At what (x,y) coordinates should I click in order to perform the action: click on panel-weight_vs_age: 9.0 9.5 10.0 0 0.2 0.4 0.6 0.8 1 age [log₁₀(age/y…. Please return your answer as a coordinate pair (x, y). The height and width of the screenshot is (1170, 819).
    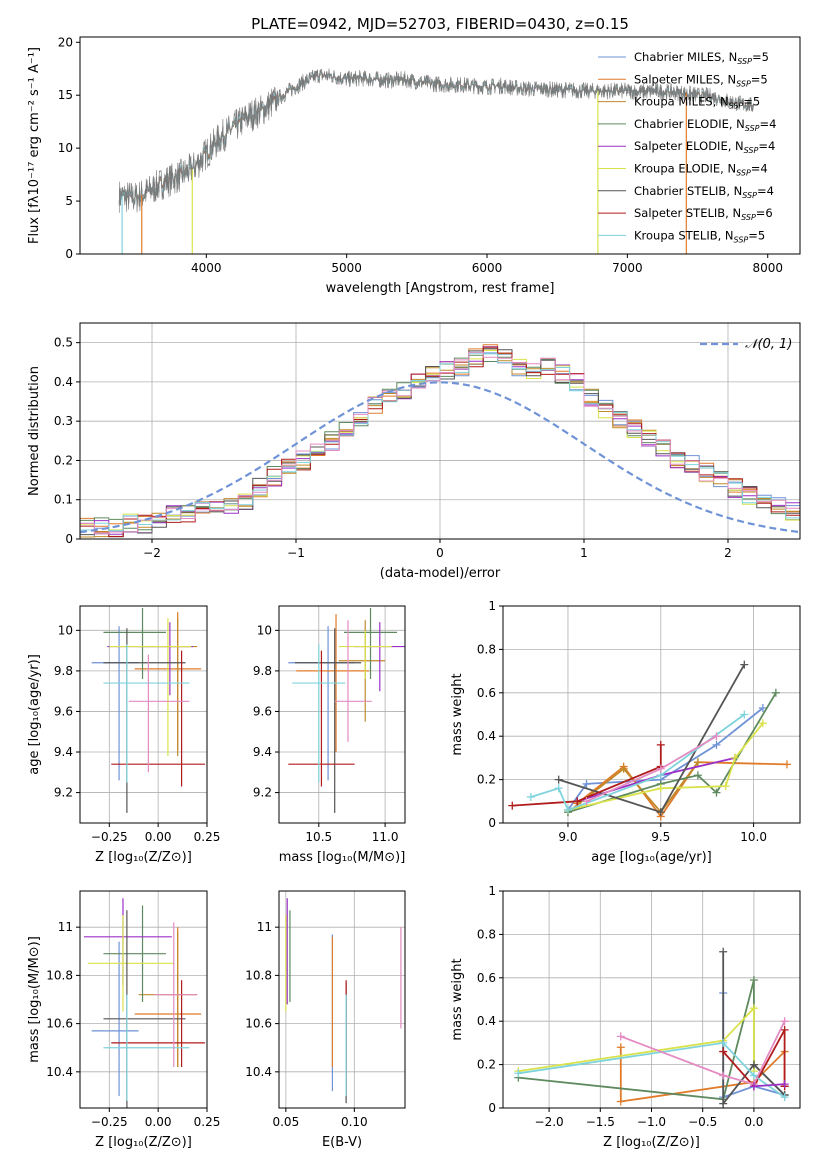
    Looking at the image, I should click on (625, 732).